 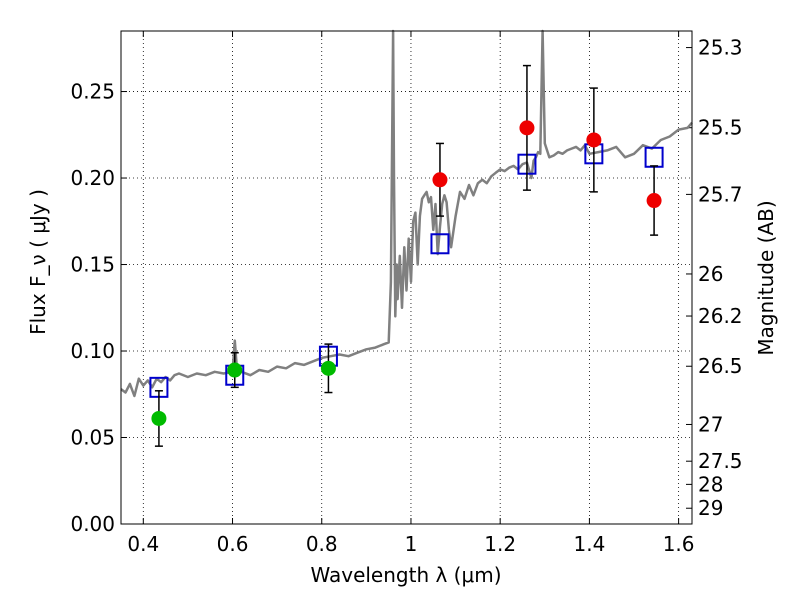 What do you see at coordinates (411, 544) in the screenshot?
I see `x-tick-label: 1` at bounding box center [411, 544].